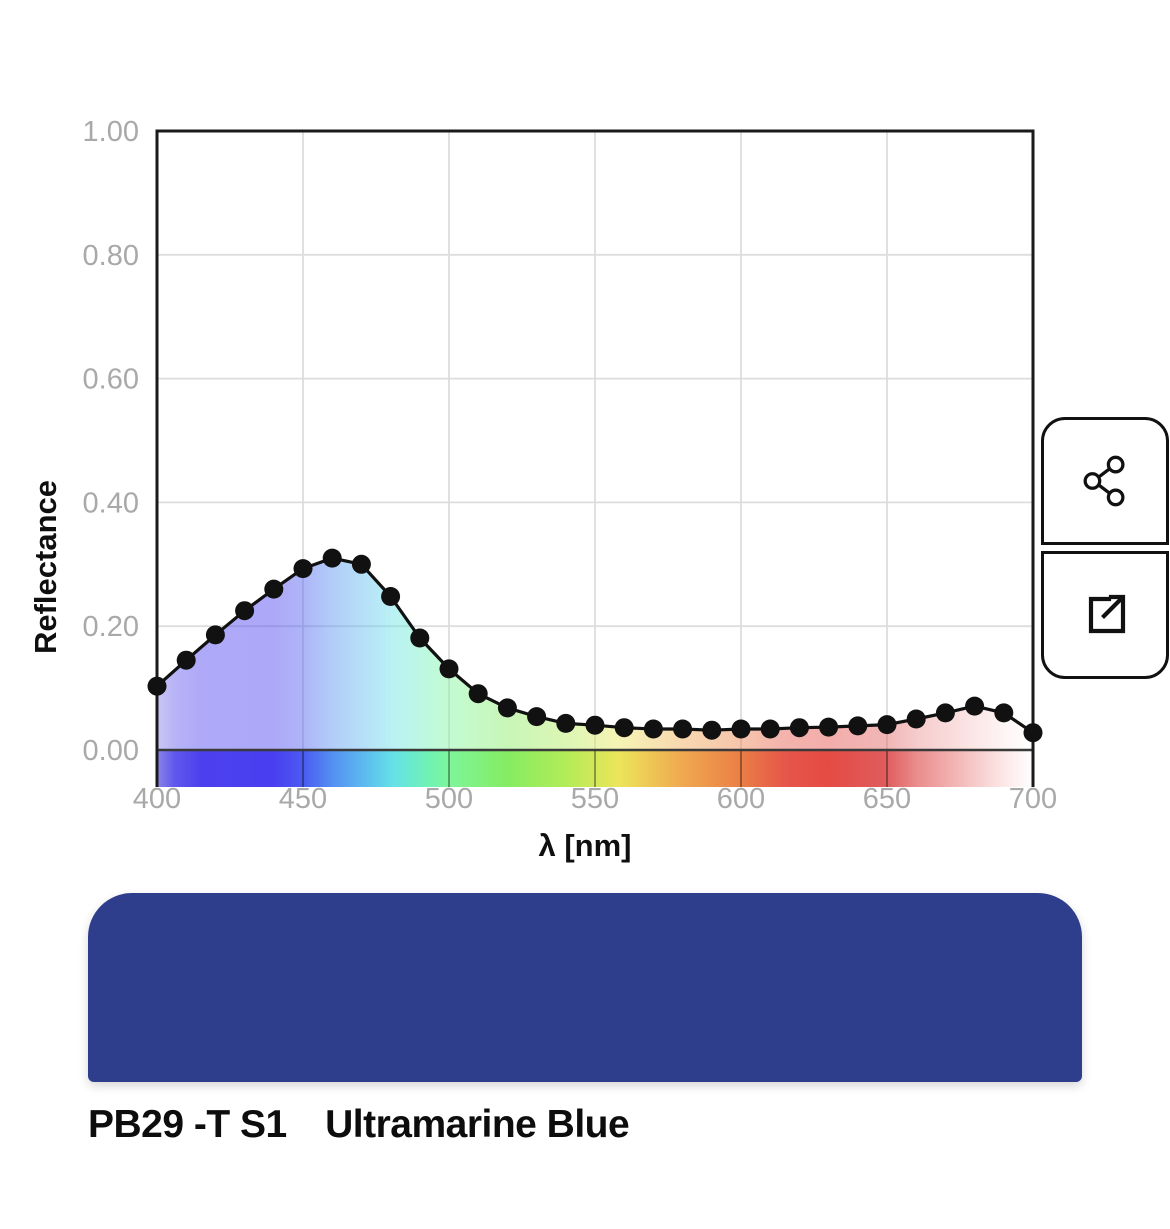  I want to click on pigment-code: PB29 -T S1, so click(187, 1124).